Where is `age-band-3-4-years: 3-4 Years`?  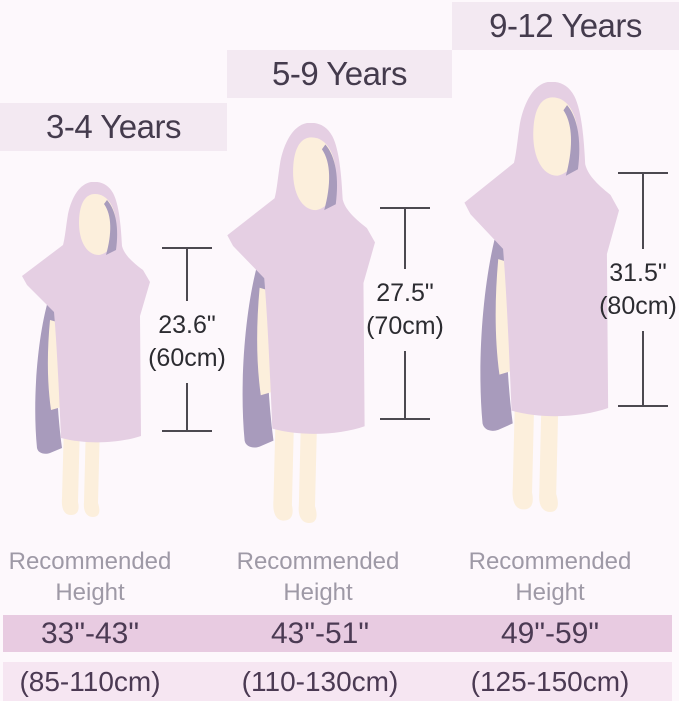 age-band-3-4-years: 3-4 Years is located at coordinates (113, 127).